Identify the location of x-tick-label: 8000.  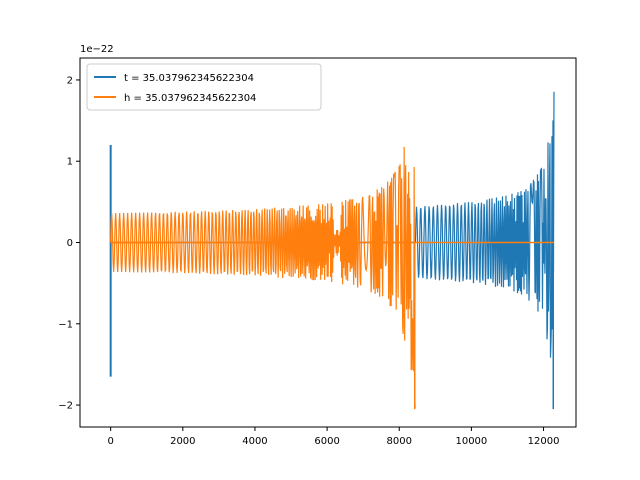
(399, 441).